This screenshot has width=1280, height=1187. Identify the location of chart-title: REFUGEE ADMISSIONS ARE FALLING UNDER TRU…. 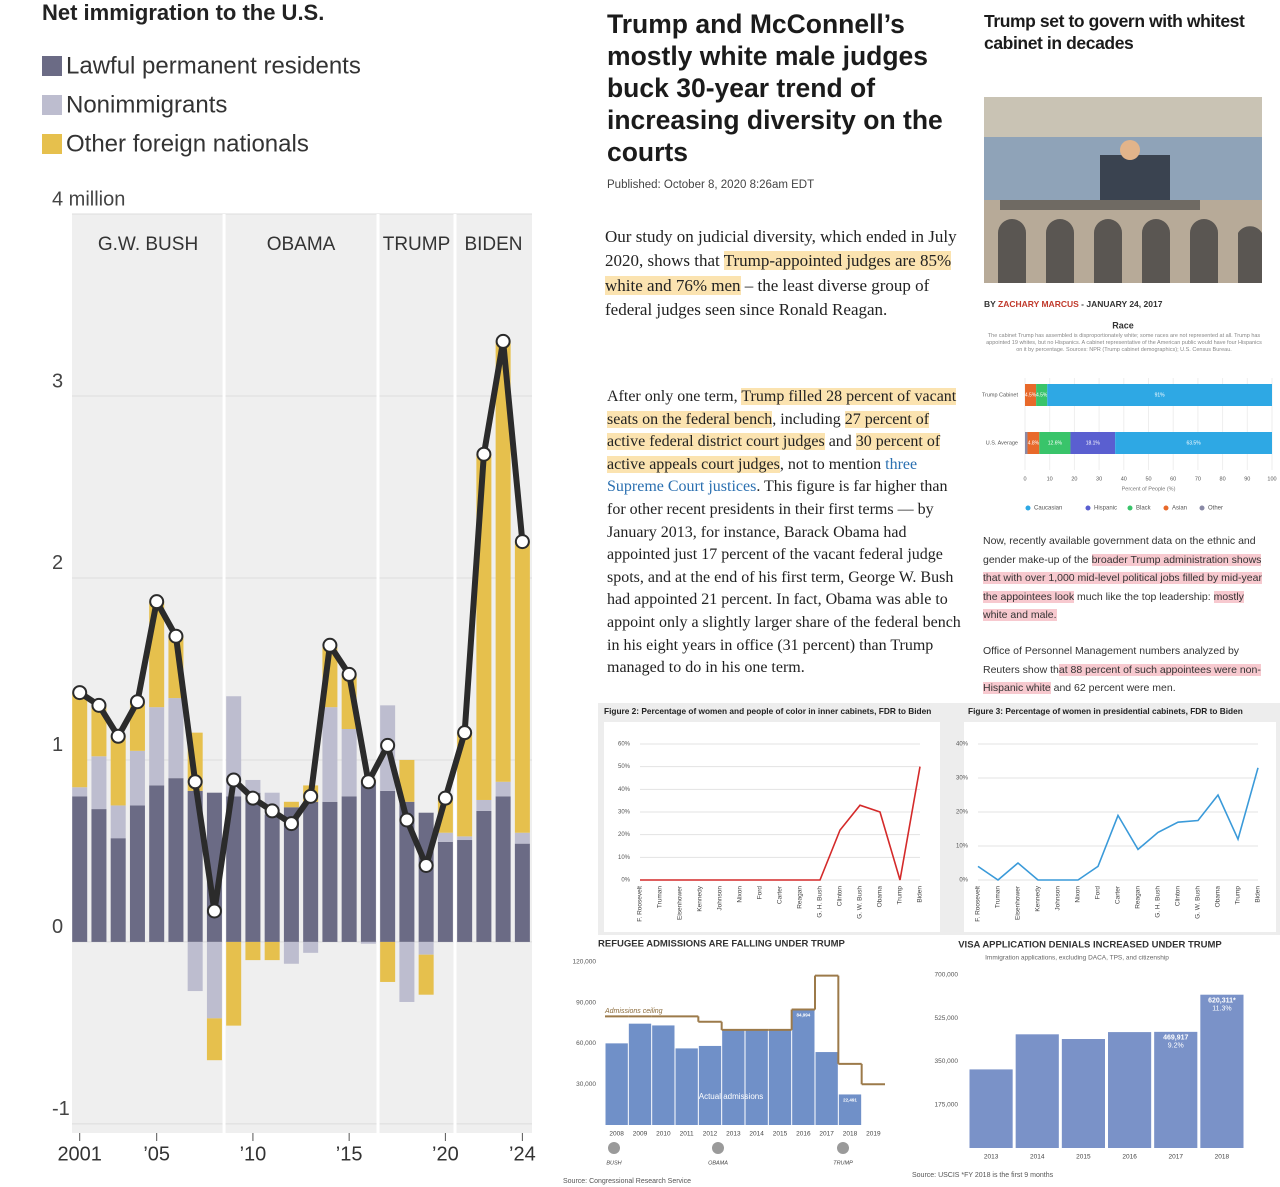
(721, 944).